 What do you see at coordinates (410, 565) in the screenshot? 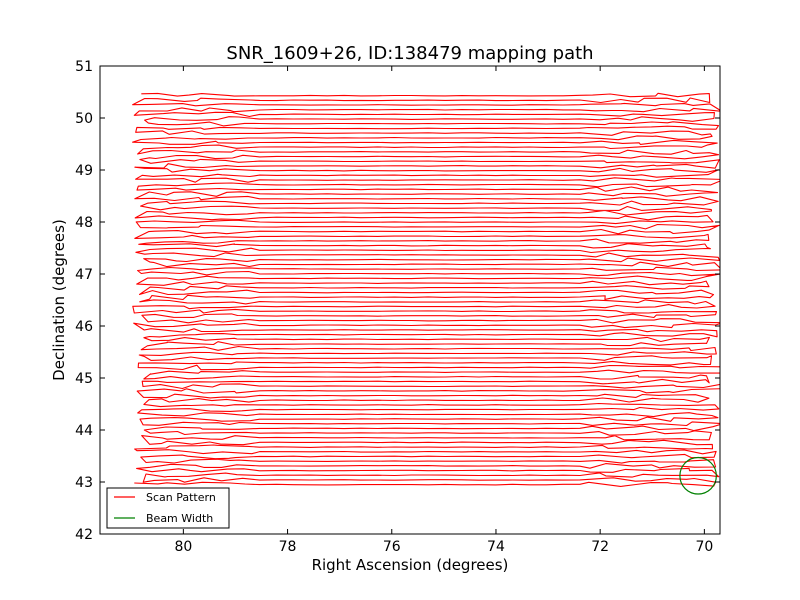
I see `x-axis-label: Right Ascension (degrees)` at bounding box center [410, 565].